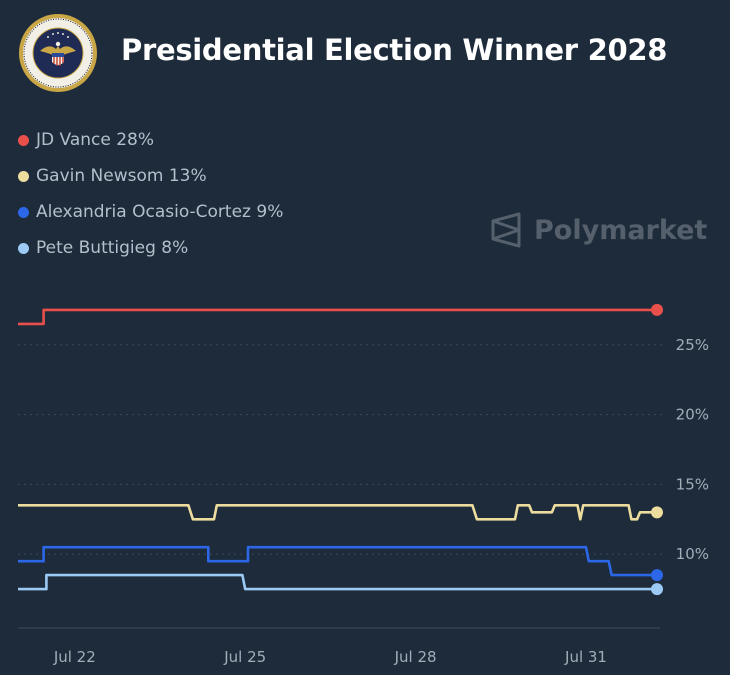  I want to click on legend-item: Gavin Newsom 13%, so click(150, 176).